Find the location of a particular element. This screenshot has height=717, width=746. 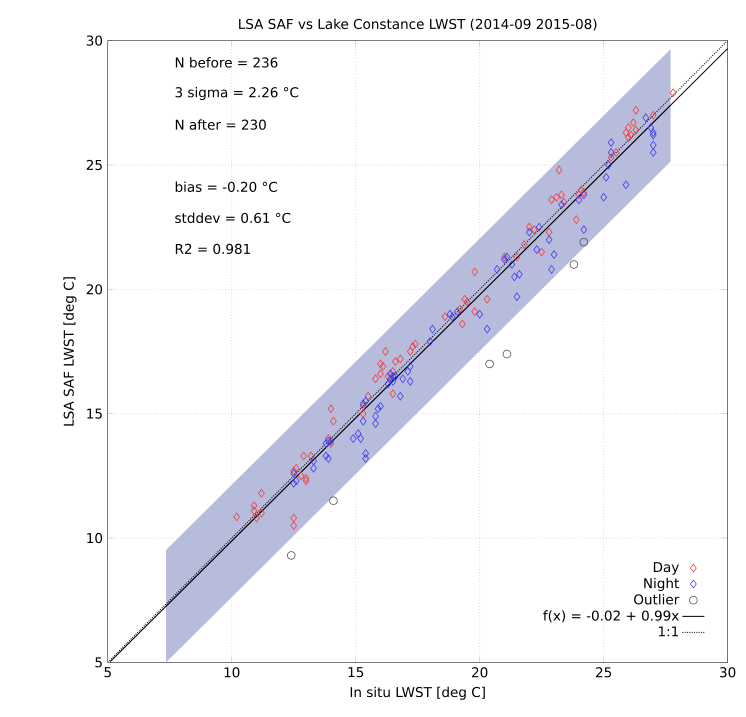

annotation: stddev = 0.61 °C is located at coordinates (232, 218).